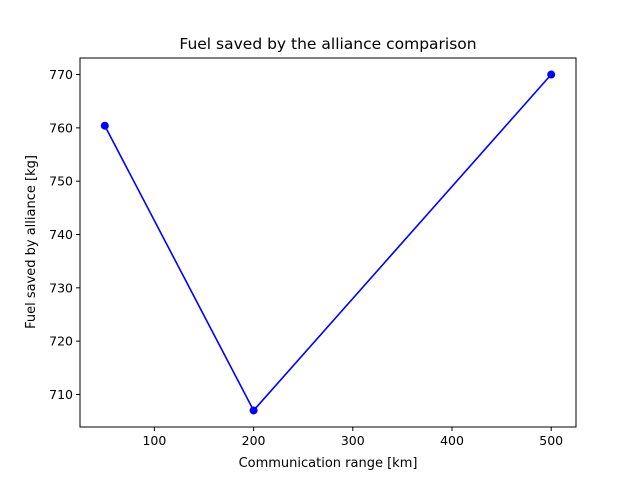  What do you see at coordinates (254, 440) in the screenshot?
I see `x-tick-label: 200` at bounding box center [254, 440].